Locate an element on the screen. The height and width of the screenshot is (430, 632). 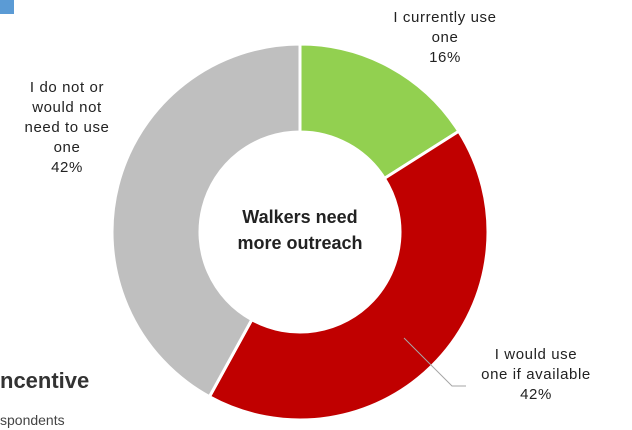
corner-accent-square is located at coordinates (7, 7).